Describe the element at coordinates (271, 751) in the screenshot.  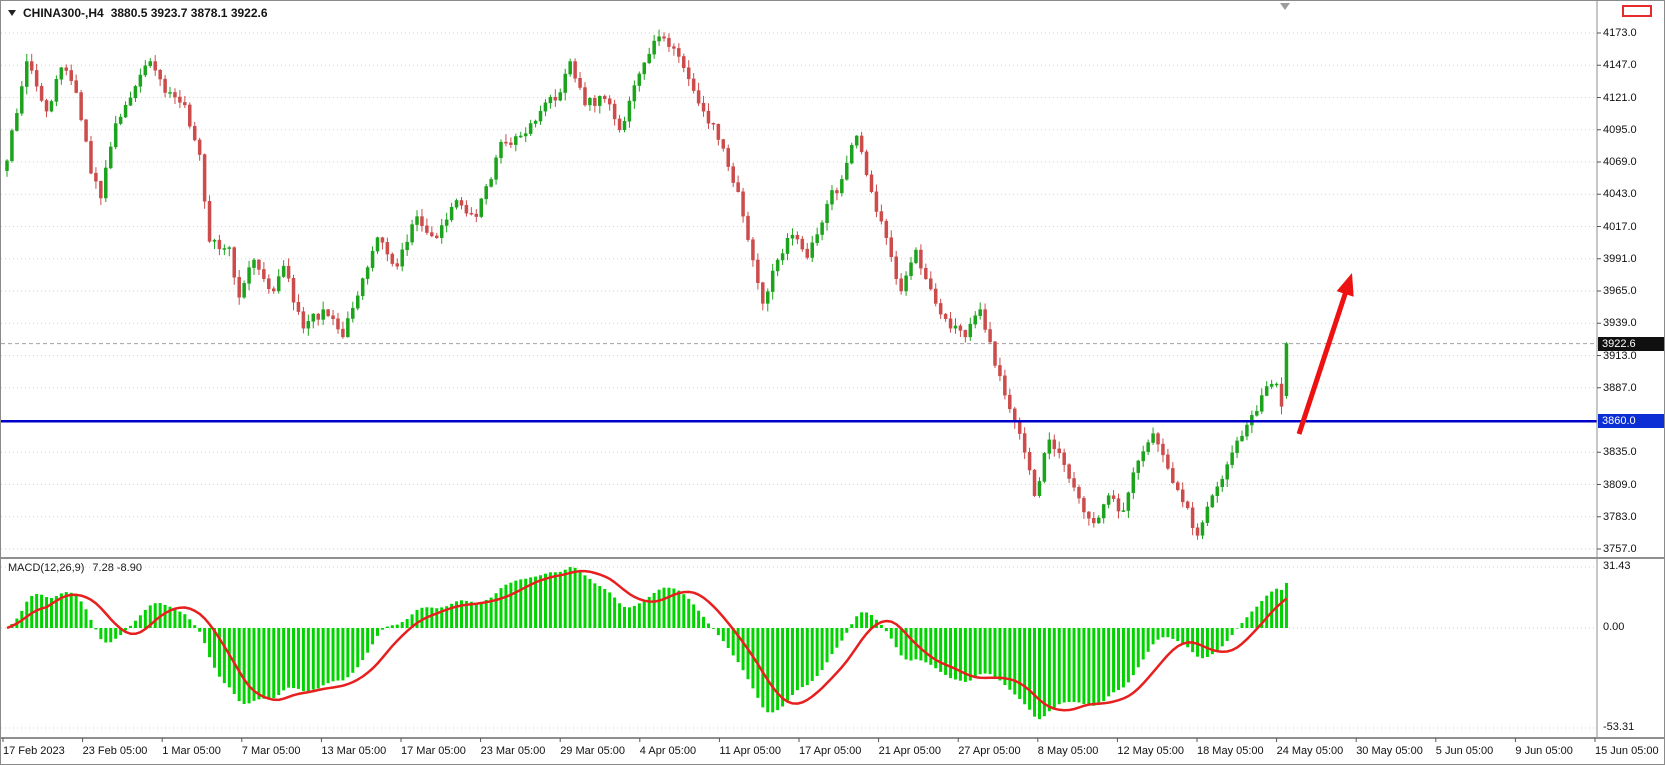
I see `time-tick-label: 7 Mar 05:00` at that location.